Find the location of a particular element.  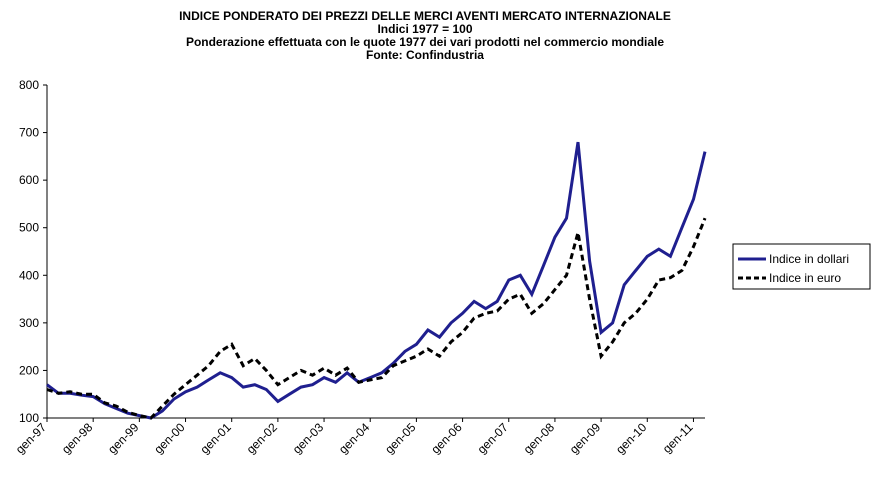

x-tick-label: gen-08 is located at coordinates (539, 438).